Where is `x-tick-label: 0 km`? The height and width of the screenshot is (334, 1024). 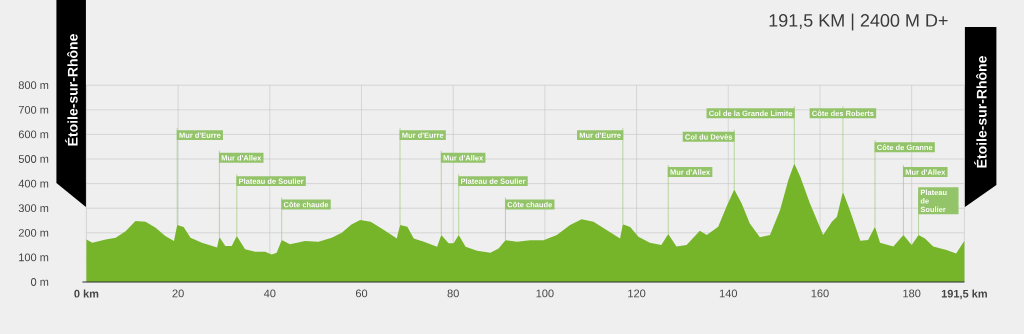 x-tick-label: 0 km is located at coordinates (86, 293).